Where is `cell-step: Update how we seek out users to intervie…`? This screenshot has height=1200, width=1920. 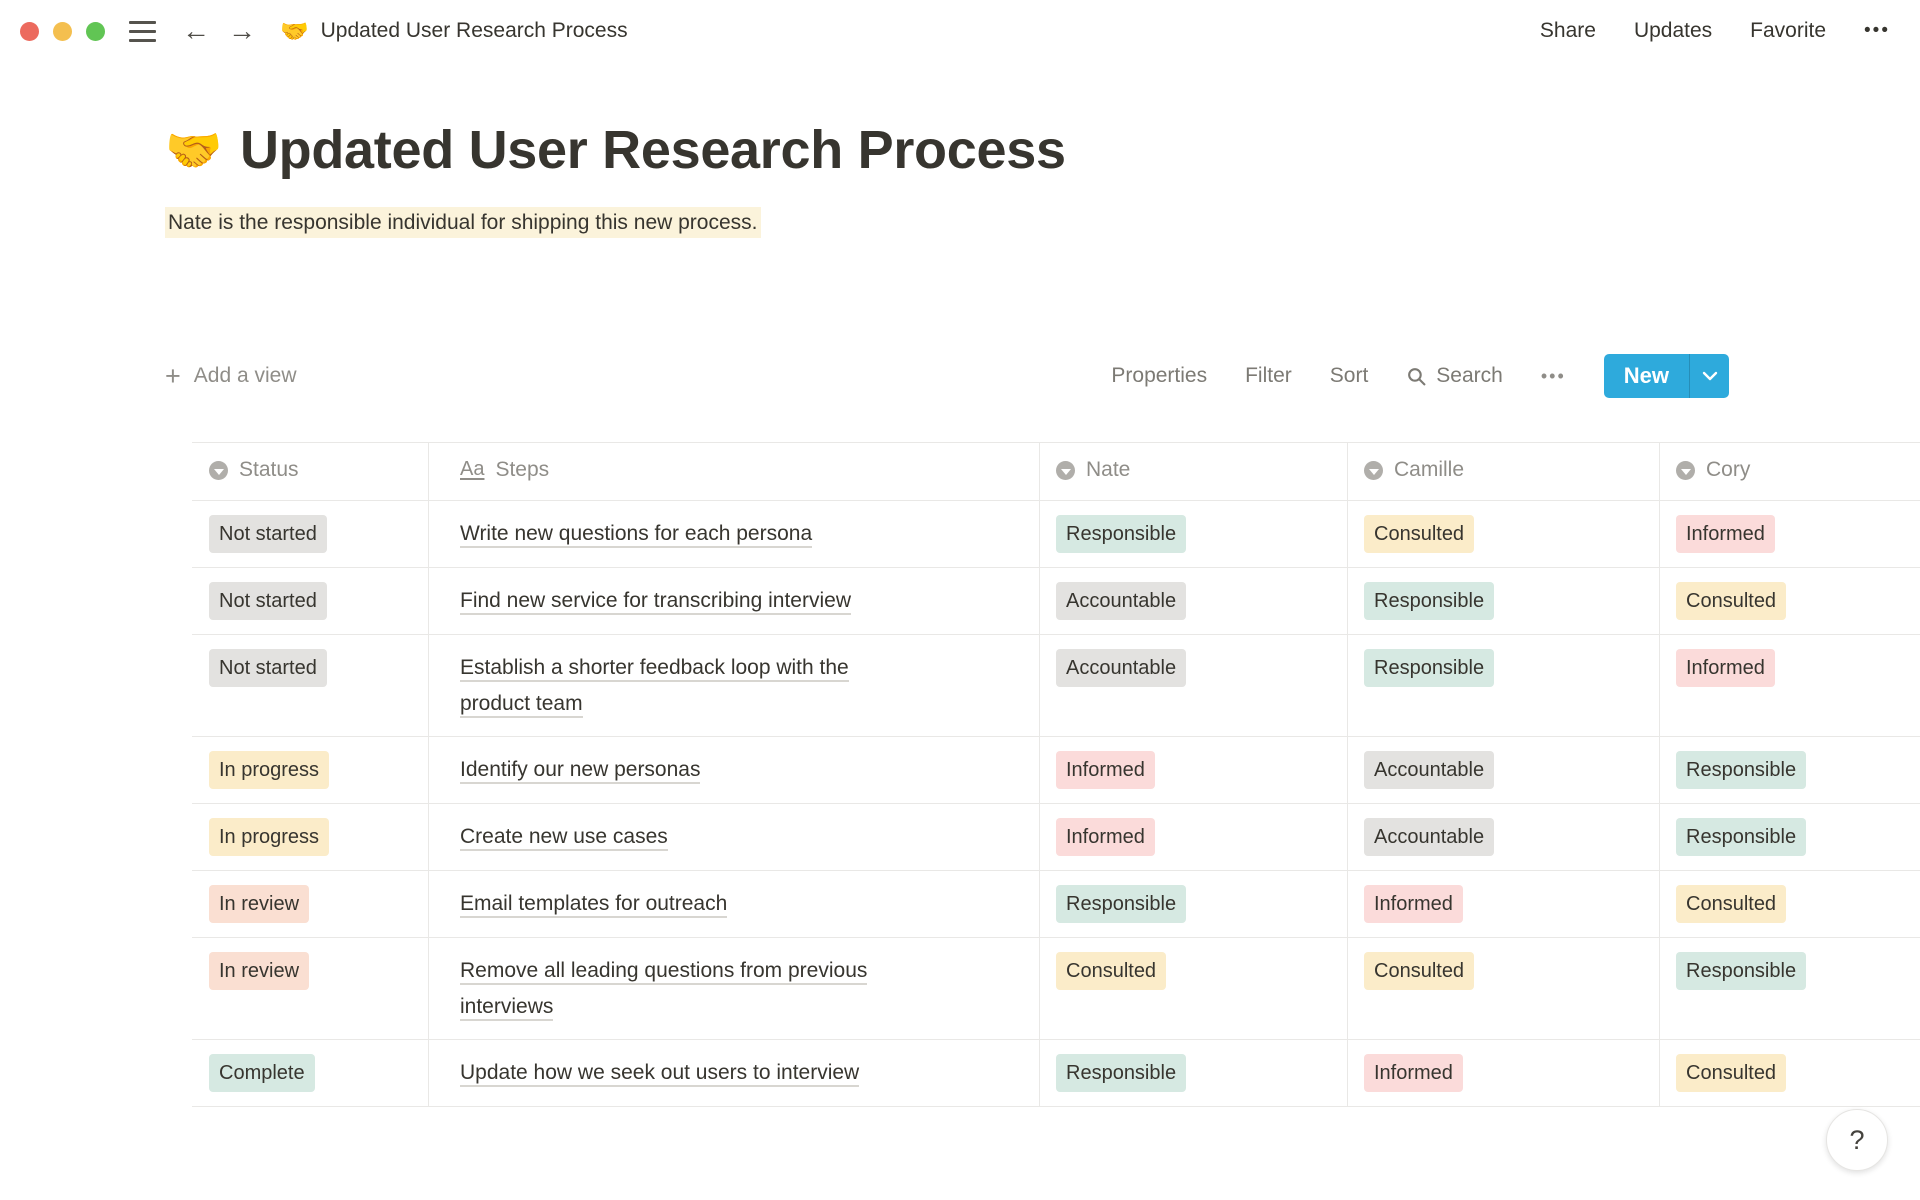
cell-step: Update how we seek out users to intervie… is located at coordinates (734, 1073).